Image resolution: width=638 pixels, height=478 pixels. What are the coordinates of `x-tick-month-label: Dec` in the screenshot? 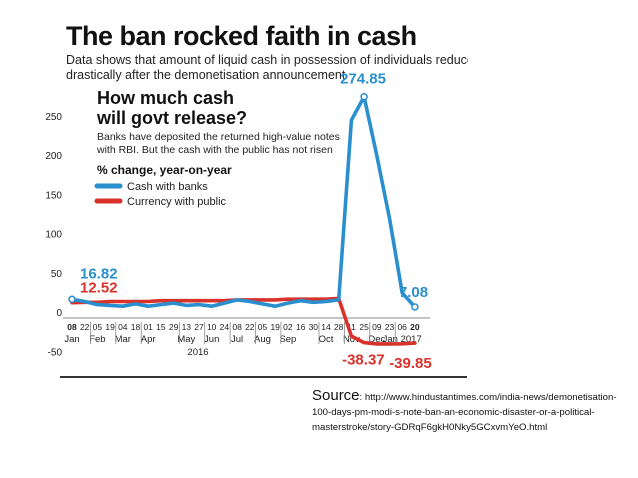 It's located at (376, 339).